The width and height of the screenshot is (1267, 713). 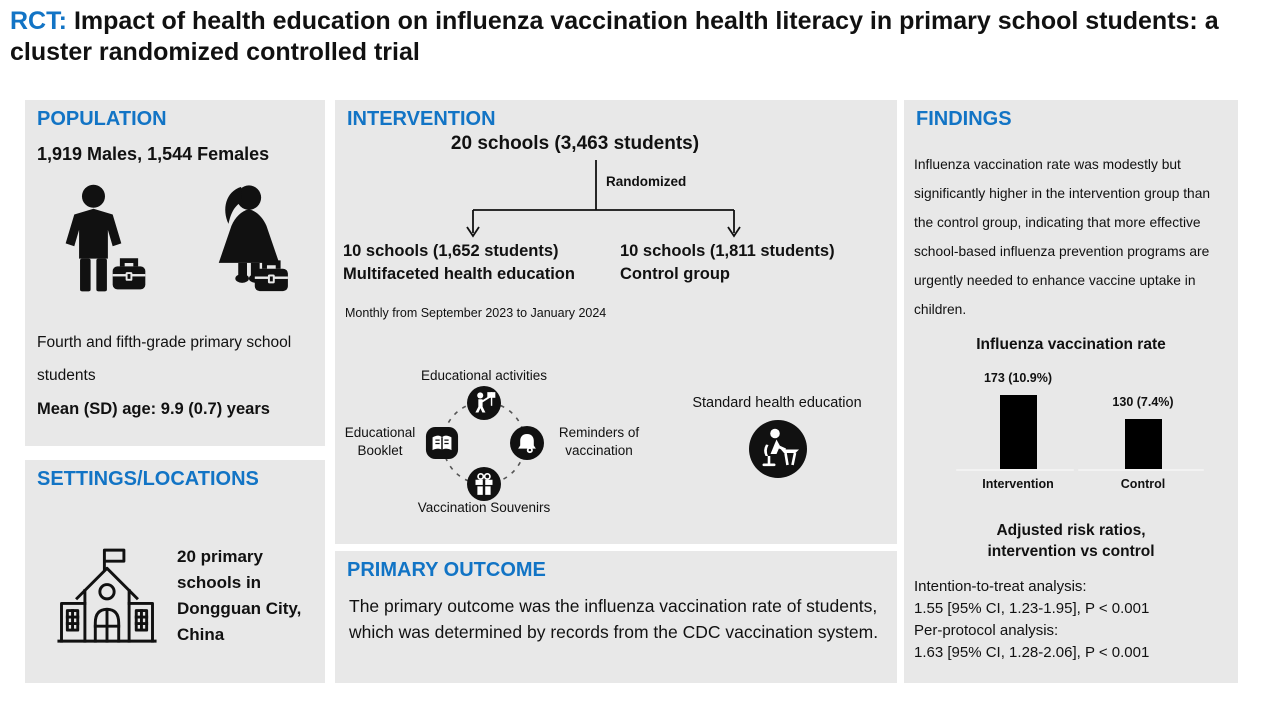 What do you see at coordinates (675, 274) in the screenshot?
I see `arm-name: Control group` at bounding box center [675, 274].